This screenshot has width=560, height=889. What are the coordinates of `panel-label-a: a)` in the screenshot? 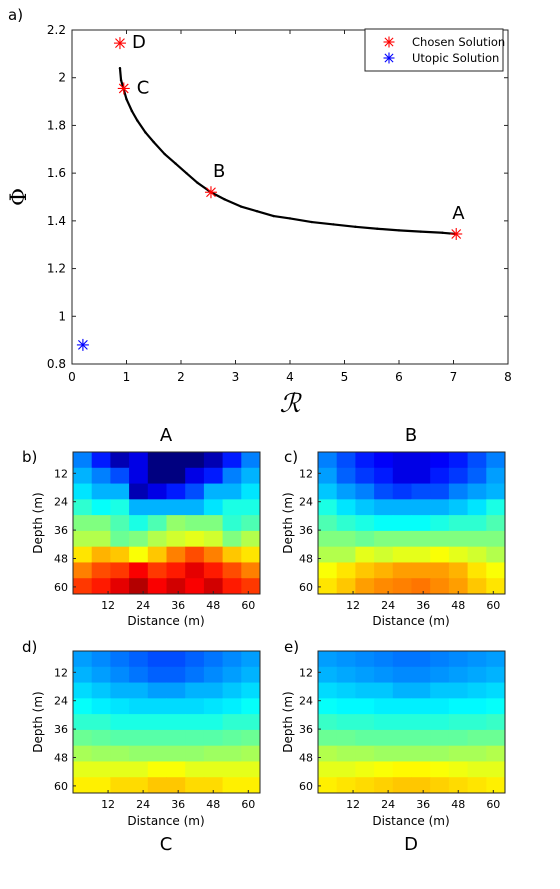 It's located at (15, 15).